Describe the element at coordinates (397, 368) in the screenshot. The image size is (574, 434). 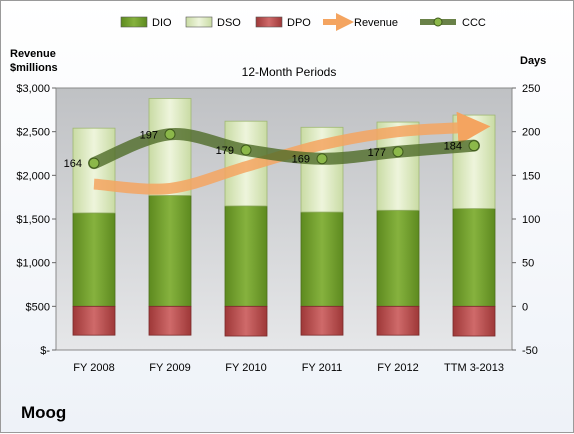
I see `x-category-label: FY 2012` at that location.